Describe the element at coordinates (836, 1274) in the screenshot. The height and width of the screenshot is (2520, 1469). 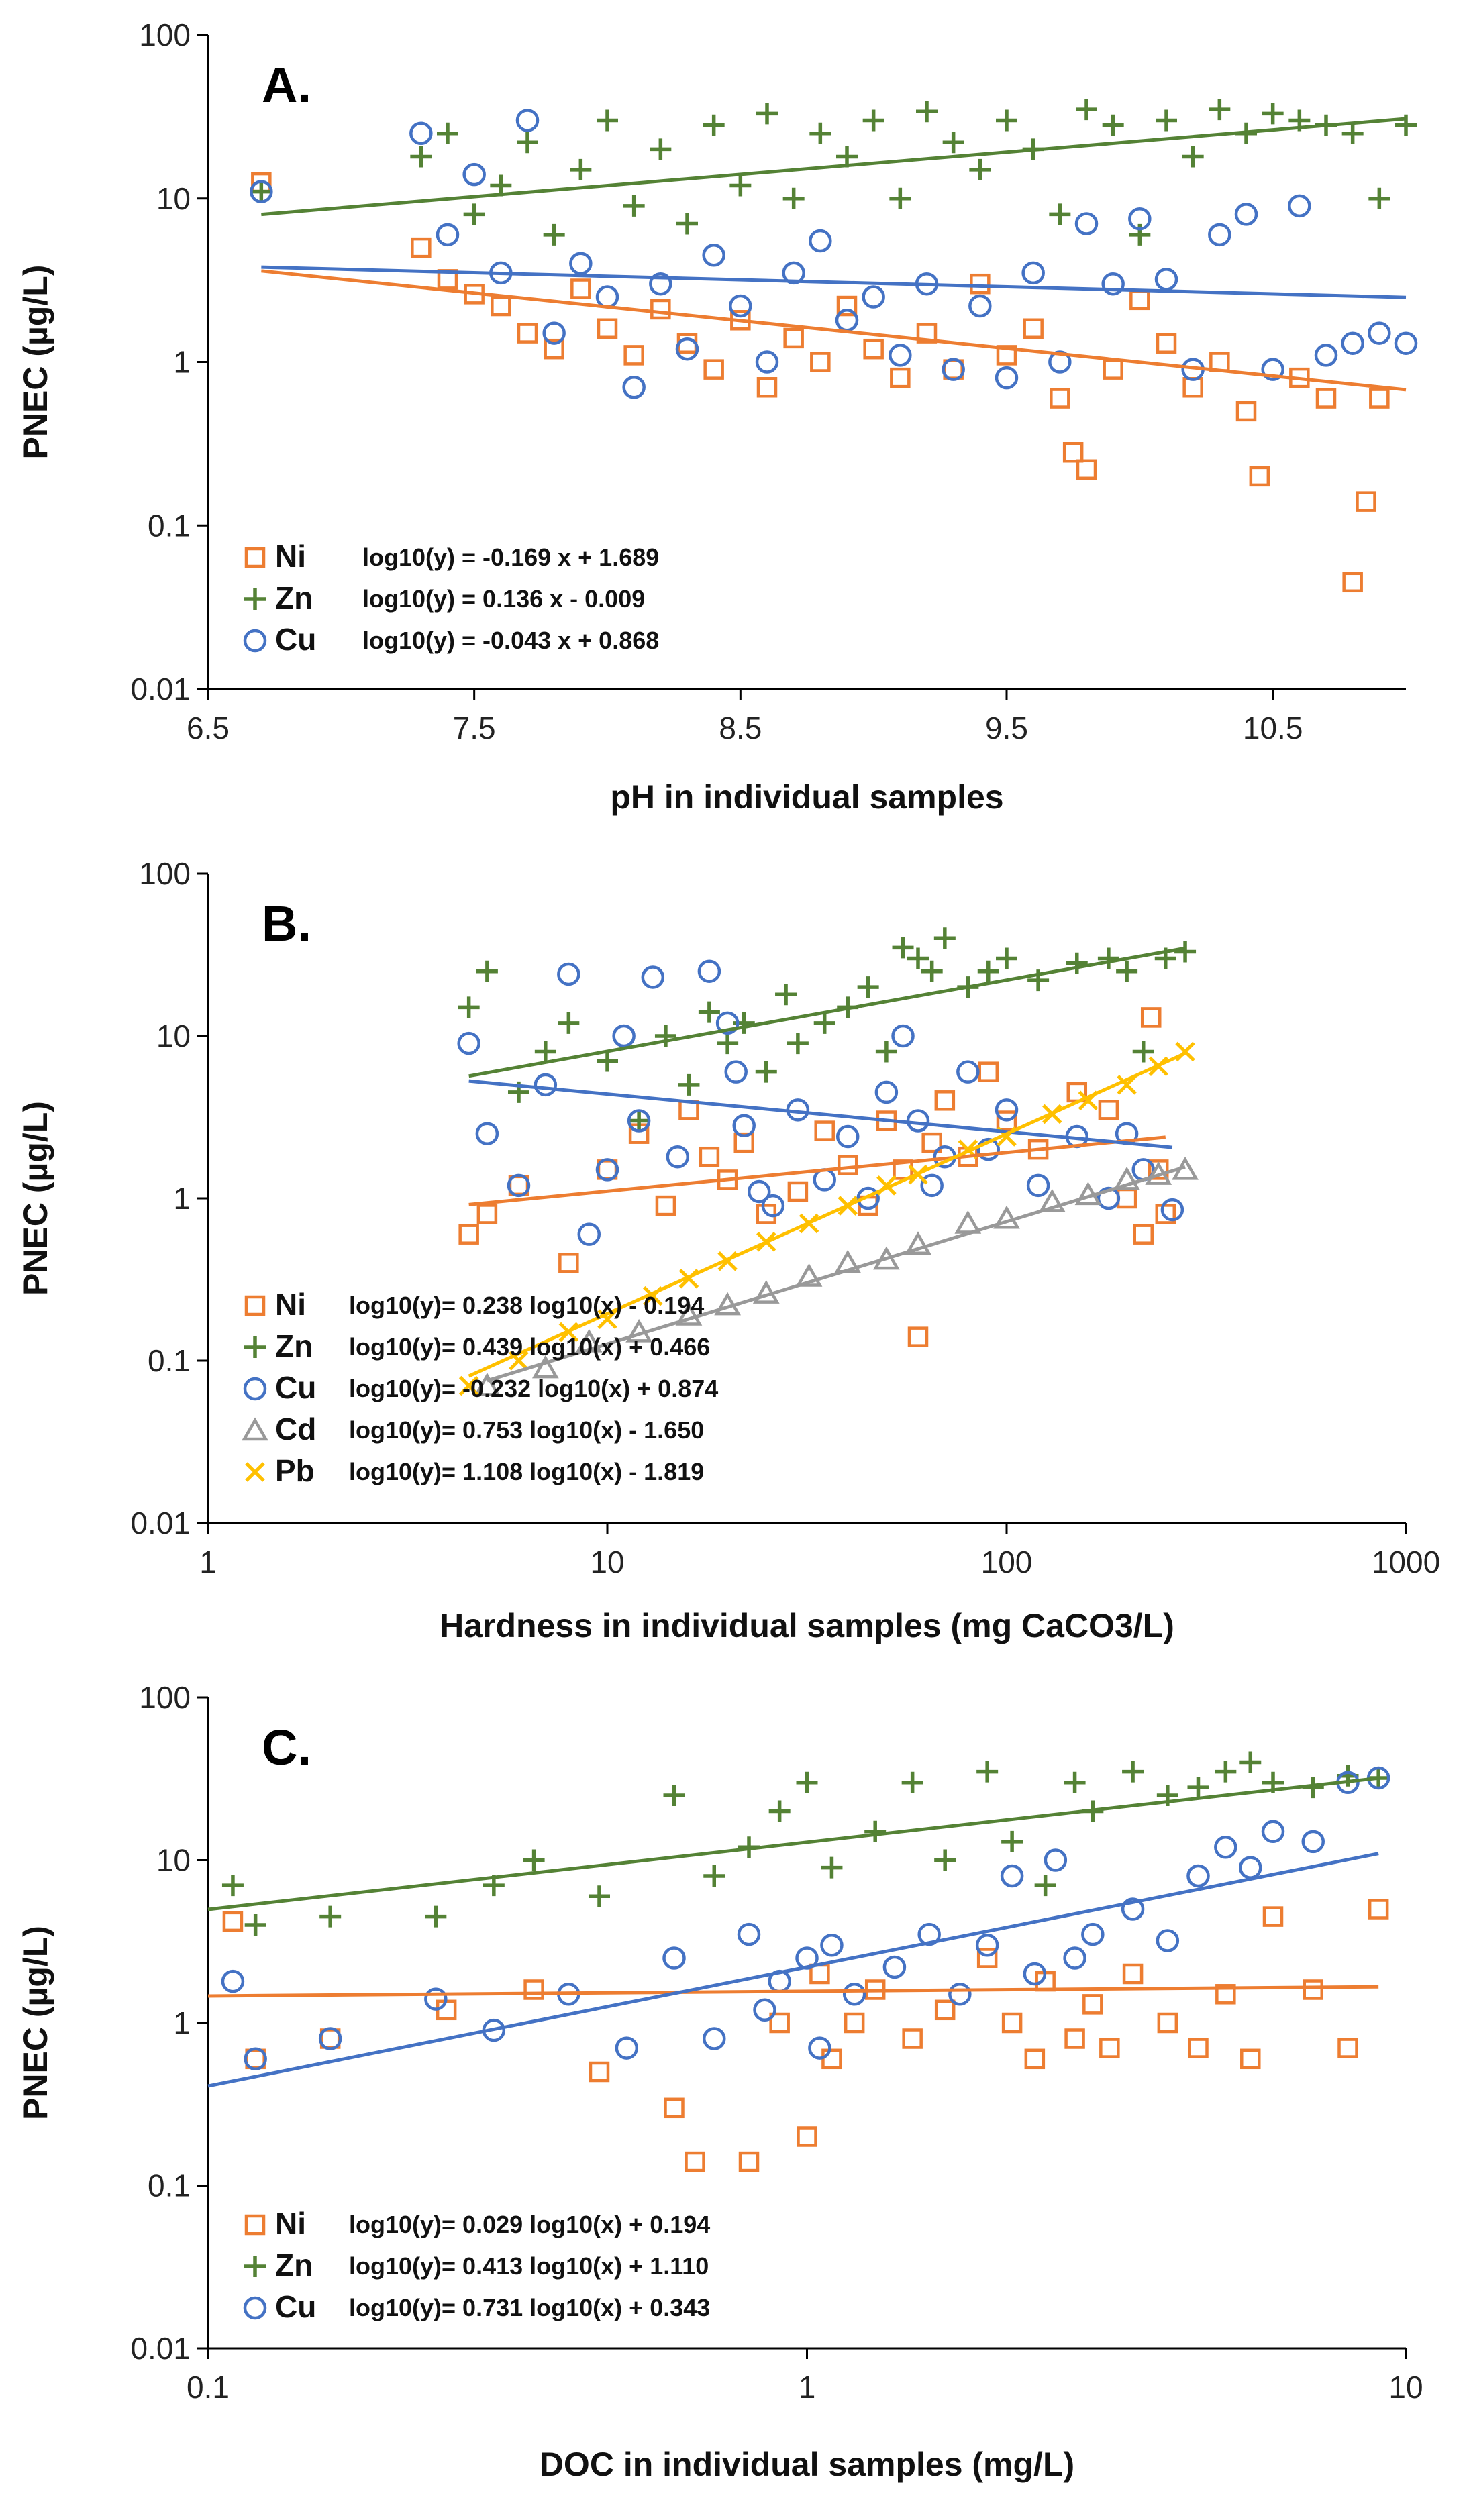
I see `cd-trendline` at that location.